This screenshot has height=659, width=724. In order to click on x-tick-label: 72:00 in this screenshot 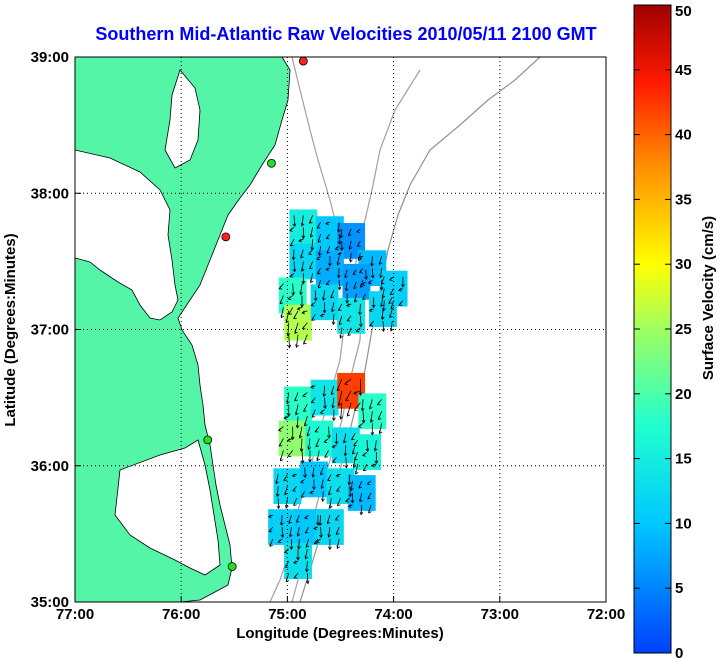, I will do `click(606, 614)`.